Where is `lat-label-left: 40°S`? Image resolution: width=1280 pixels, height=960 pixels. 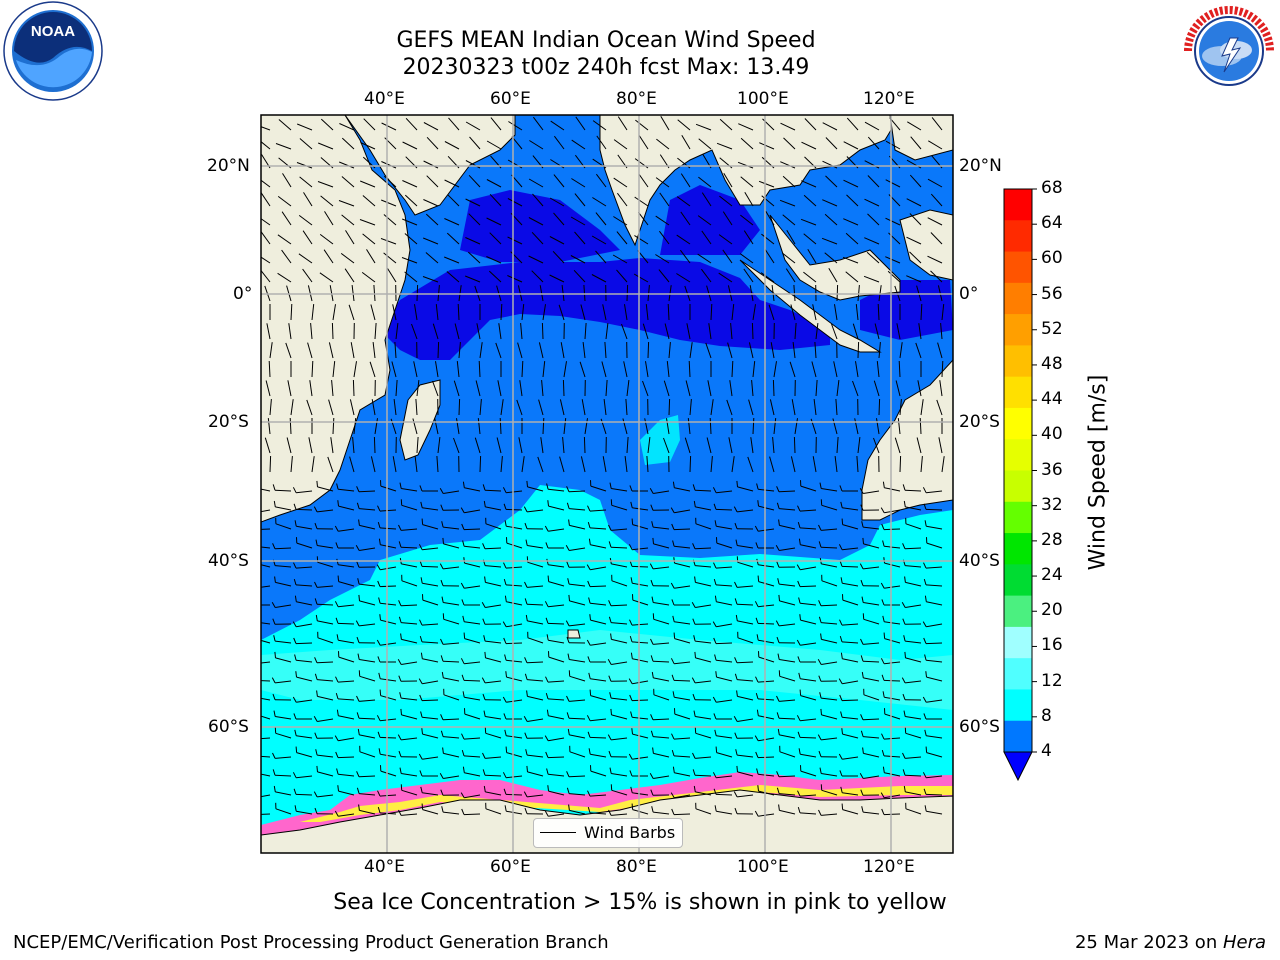 lat-label-left: 40°S is located at coordinates (228, 561).